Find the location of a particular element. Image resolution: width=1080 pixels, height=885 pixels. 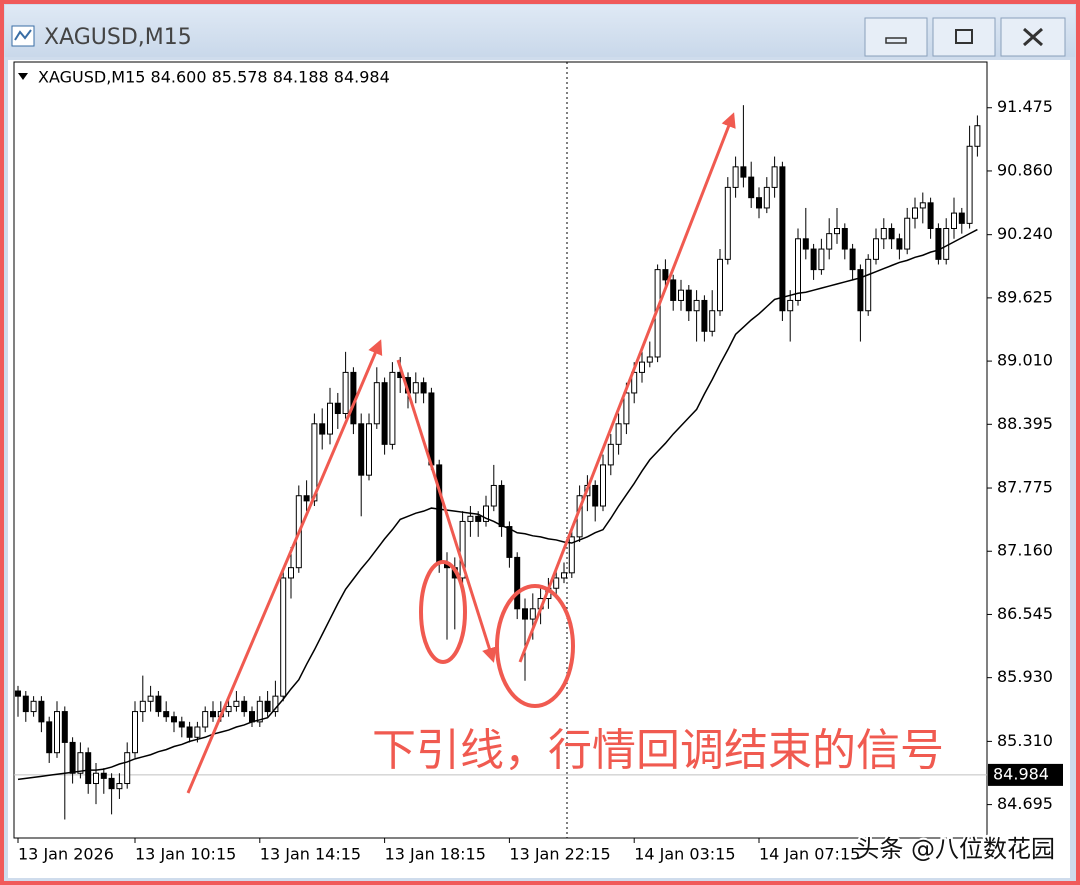

y-tick-label: 85.930 is located at coordinates (1025, 676).